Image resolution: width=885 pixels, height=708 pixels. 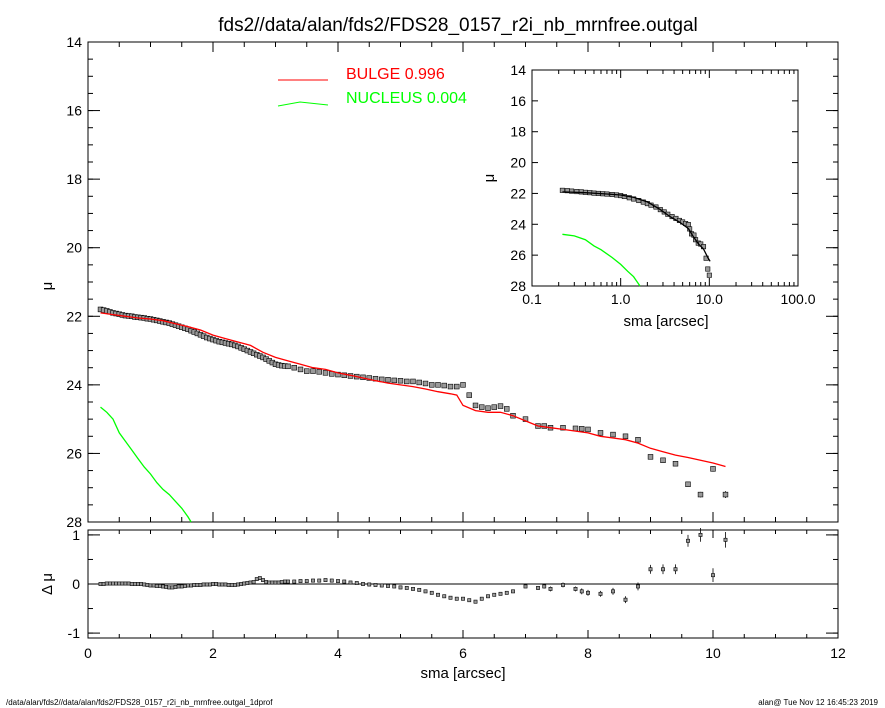 I want to click on inset-y-tick-label: 24, so click(x=518, y=224).